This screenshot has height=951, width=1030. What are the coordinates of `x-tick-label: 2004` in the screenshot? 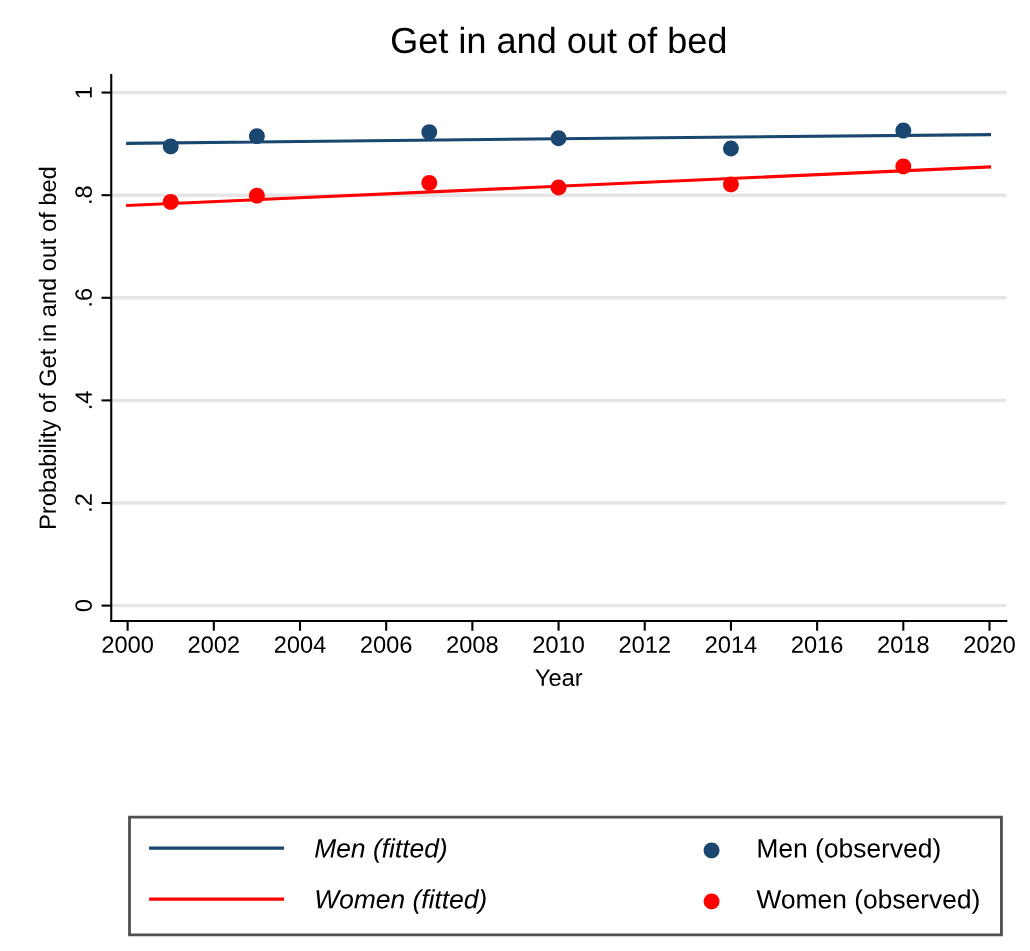 It's located at (300, 644).